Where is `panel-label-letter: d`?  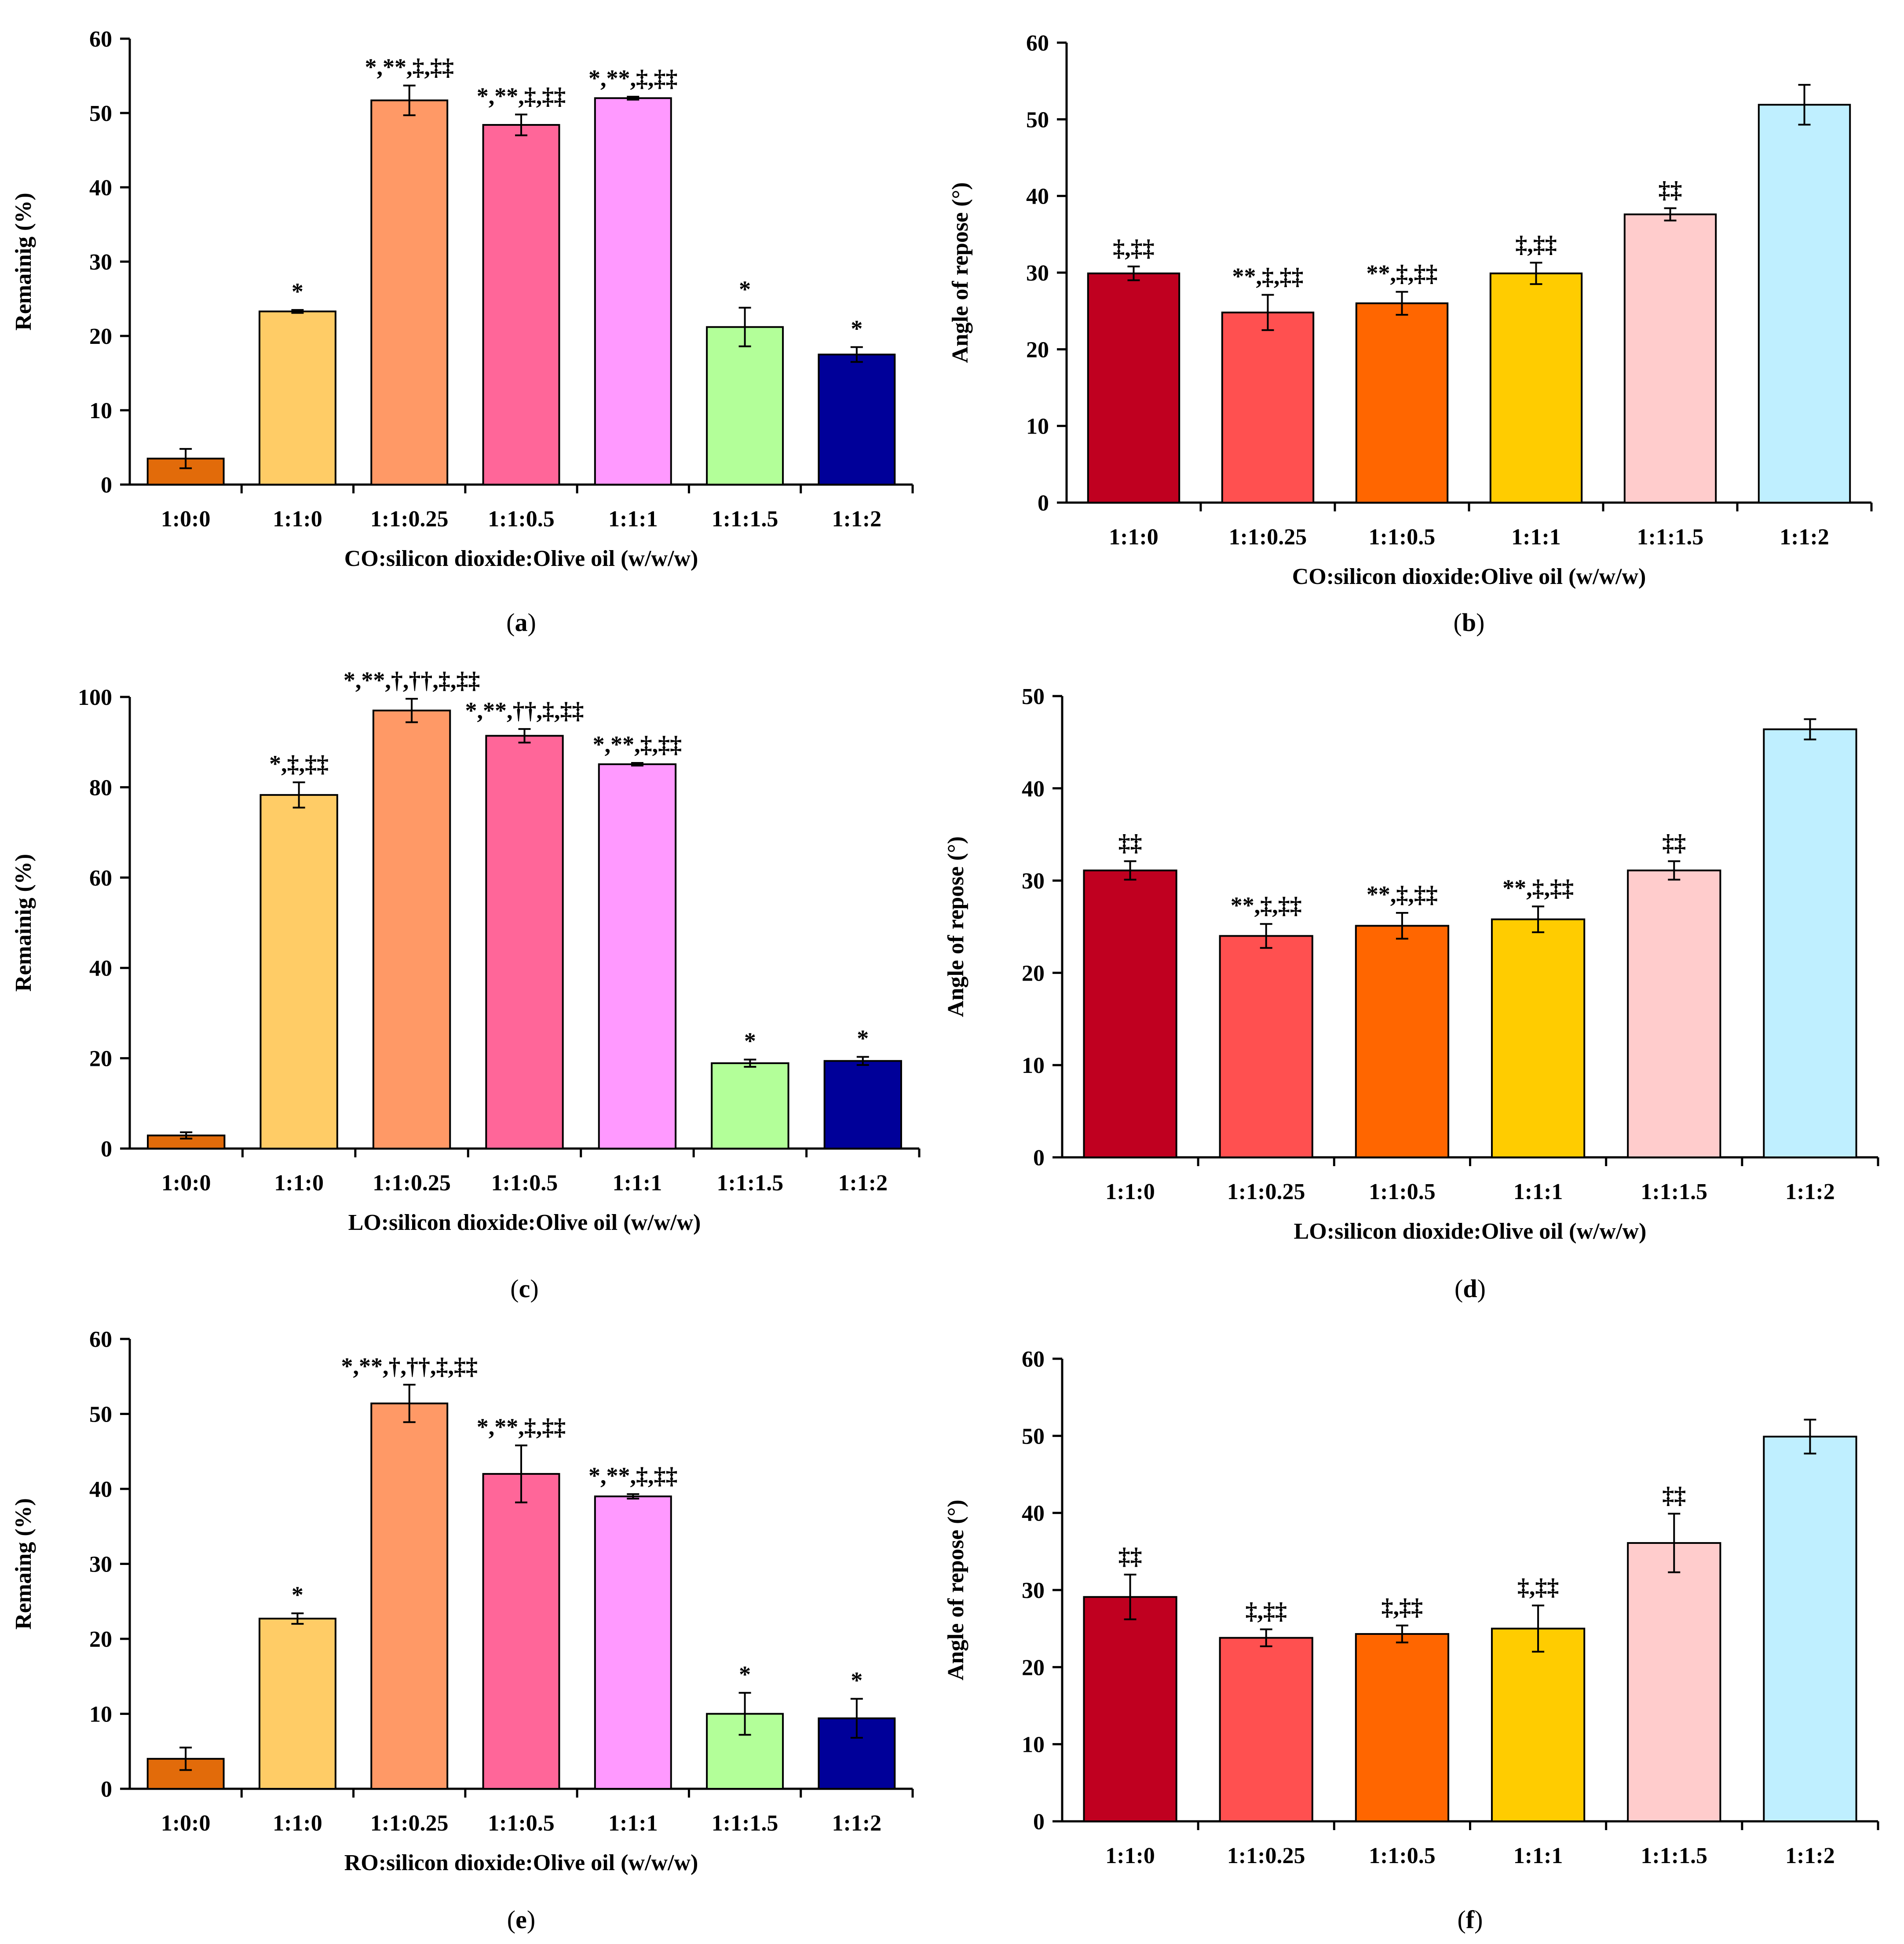 panel-label-letter: d is located at coordinates (1470, 1288).